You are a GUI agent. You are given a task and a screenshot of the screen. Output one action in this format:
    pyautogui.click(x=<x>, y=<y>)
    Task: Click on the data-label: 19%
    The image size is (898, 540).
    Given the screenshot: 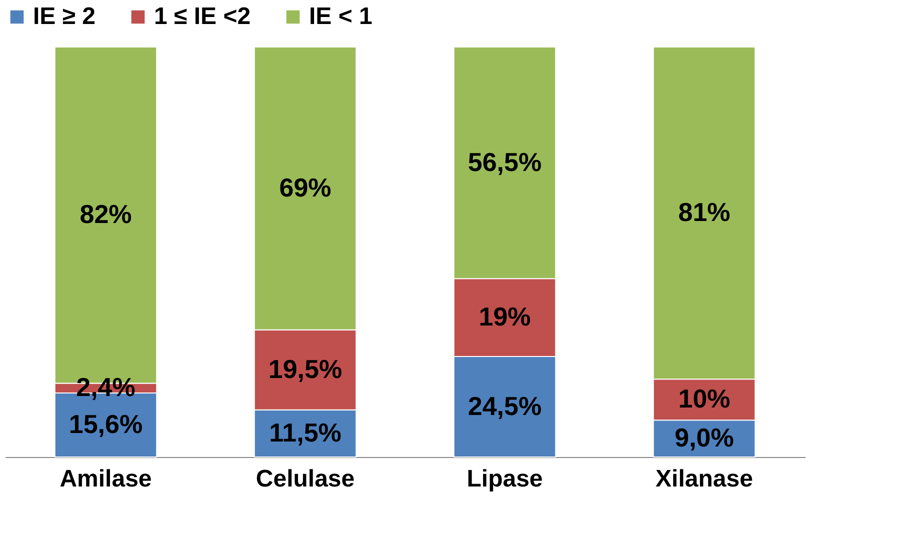 What is the action you would take?
    pyautogui.click(x=504, y=317)
    